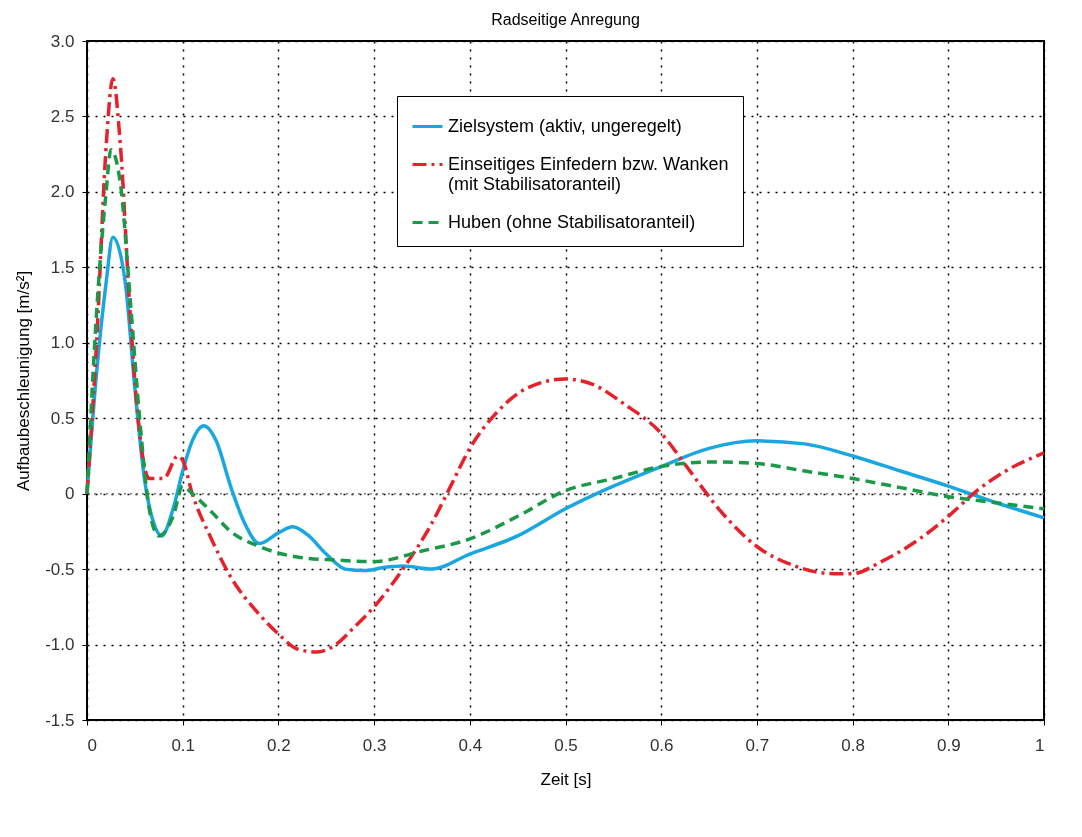 This screenshot has width=1082, height=837. What do you see at coordinates (661, 745) in the screenshot?
I see `x-tick-label: 0.6` at bounding box center [661, 745].